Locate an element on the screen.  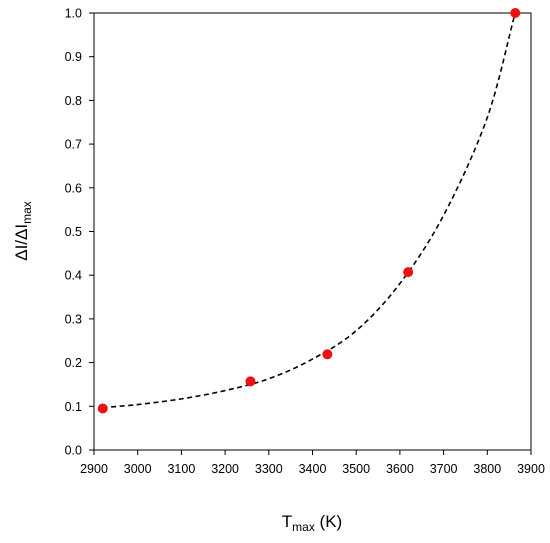
x-tick-label: 3000 is located at coordinates (138, 469).